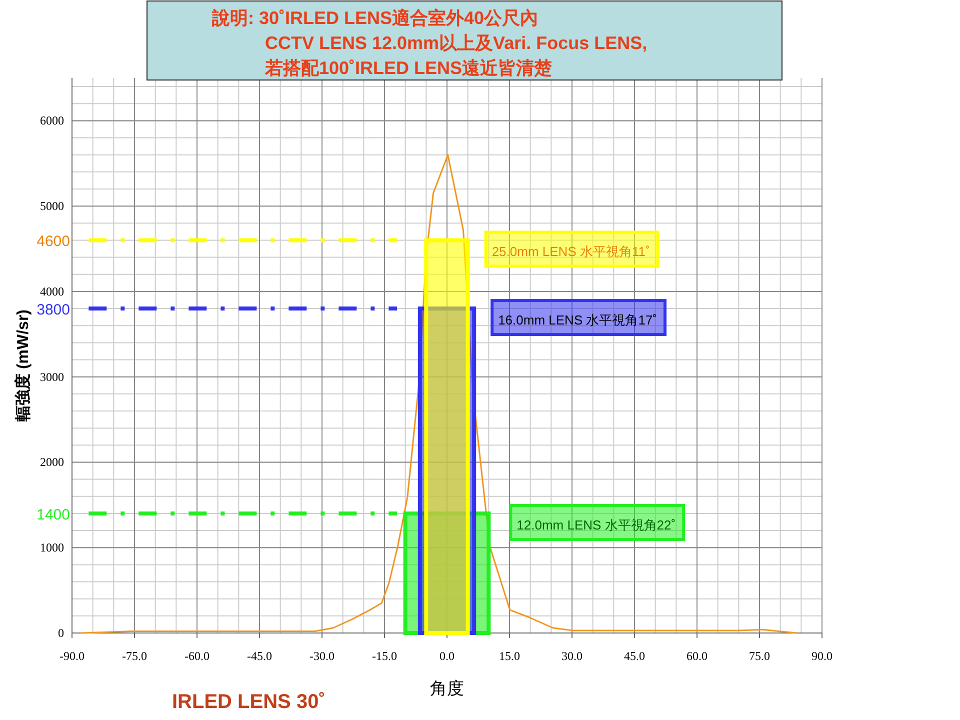  I want to click on x-tick-label: -90.0, so click(72, 656).